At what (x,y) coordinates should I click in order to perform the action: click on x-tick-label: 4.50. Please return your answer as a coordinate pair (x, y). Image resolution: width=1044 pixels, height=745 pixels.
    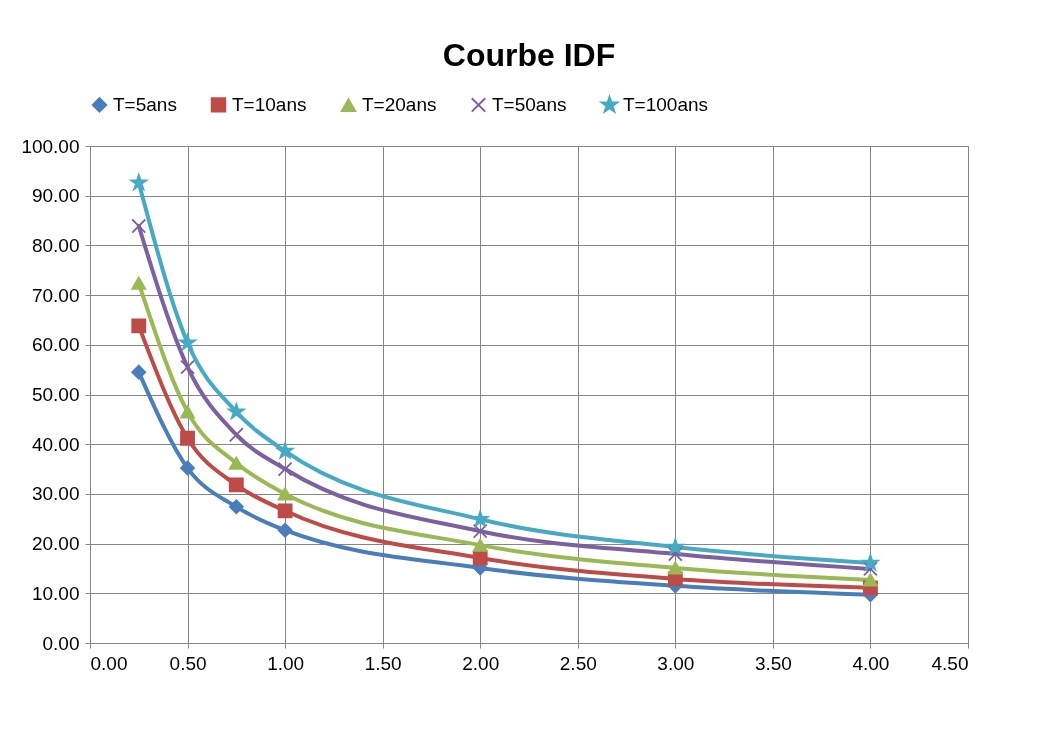
    Looking at the image, I should click on (950, 663).